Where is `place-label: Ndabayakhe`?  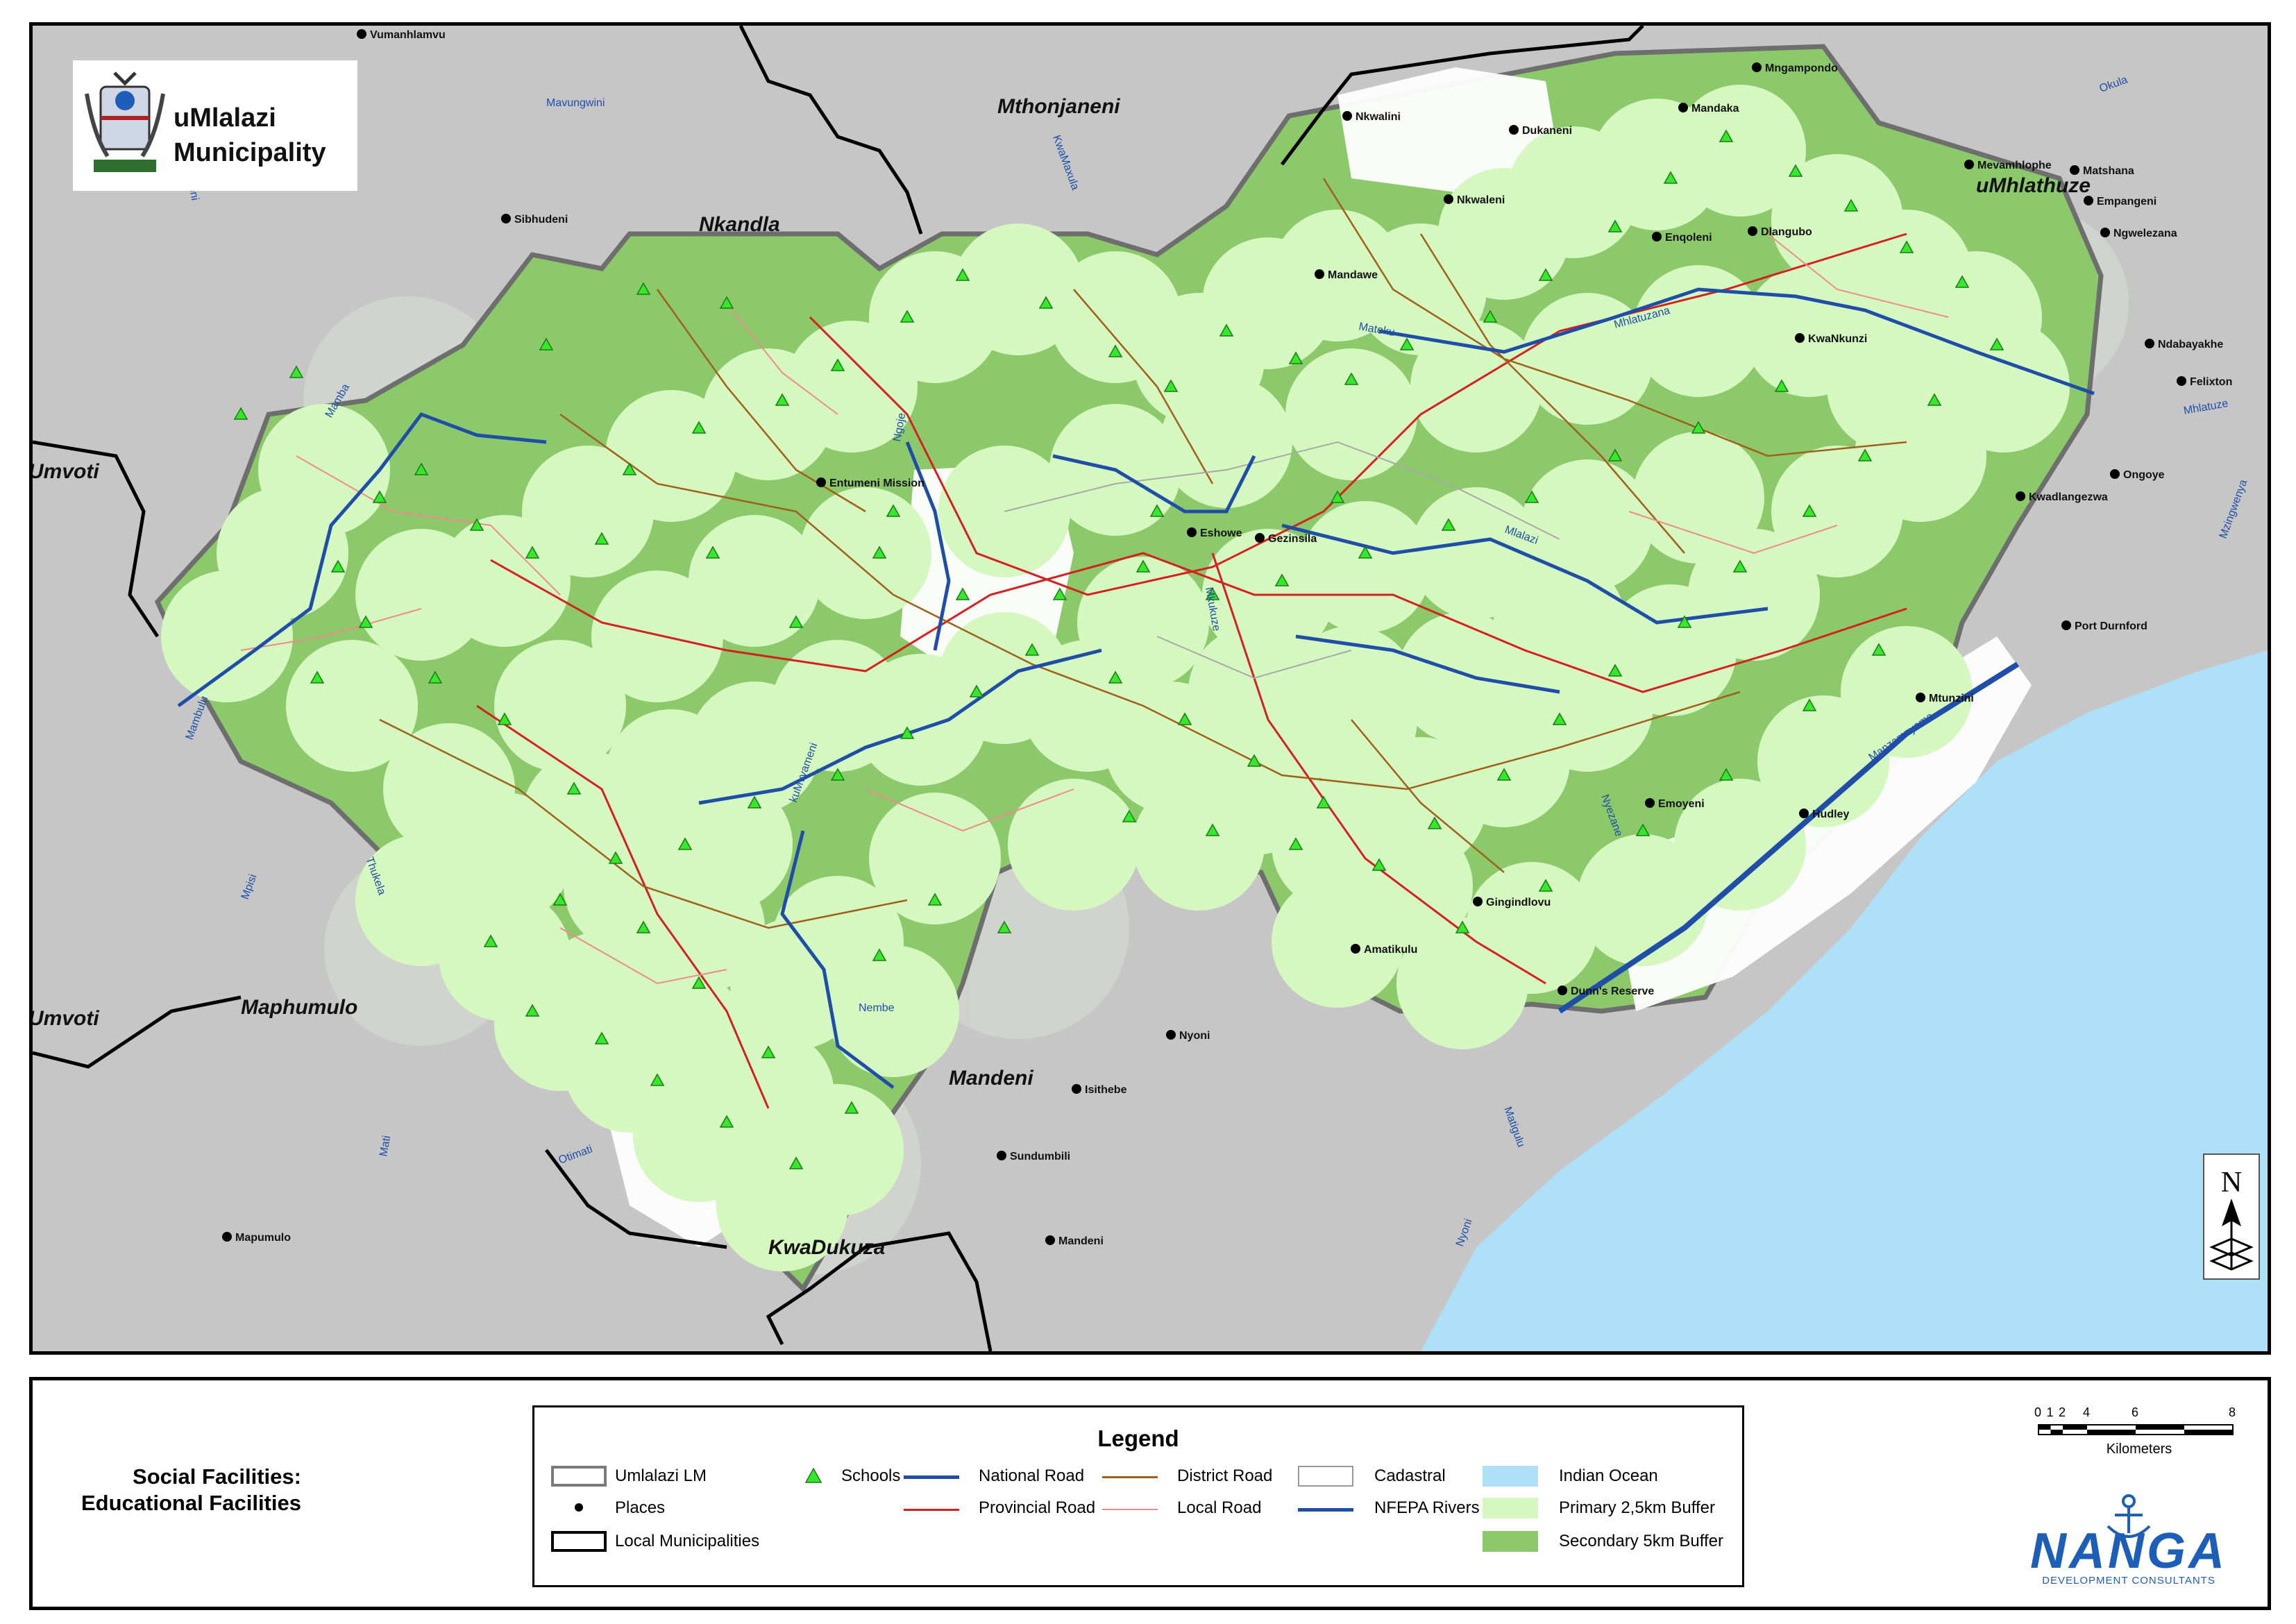 place-label: Ndabayakhe is located at coordinates (2190, 344).